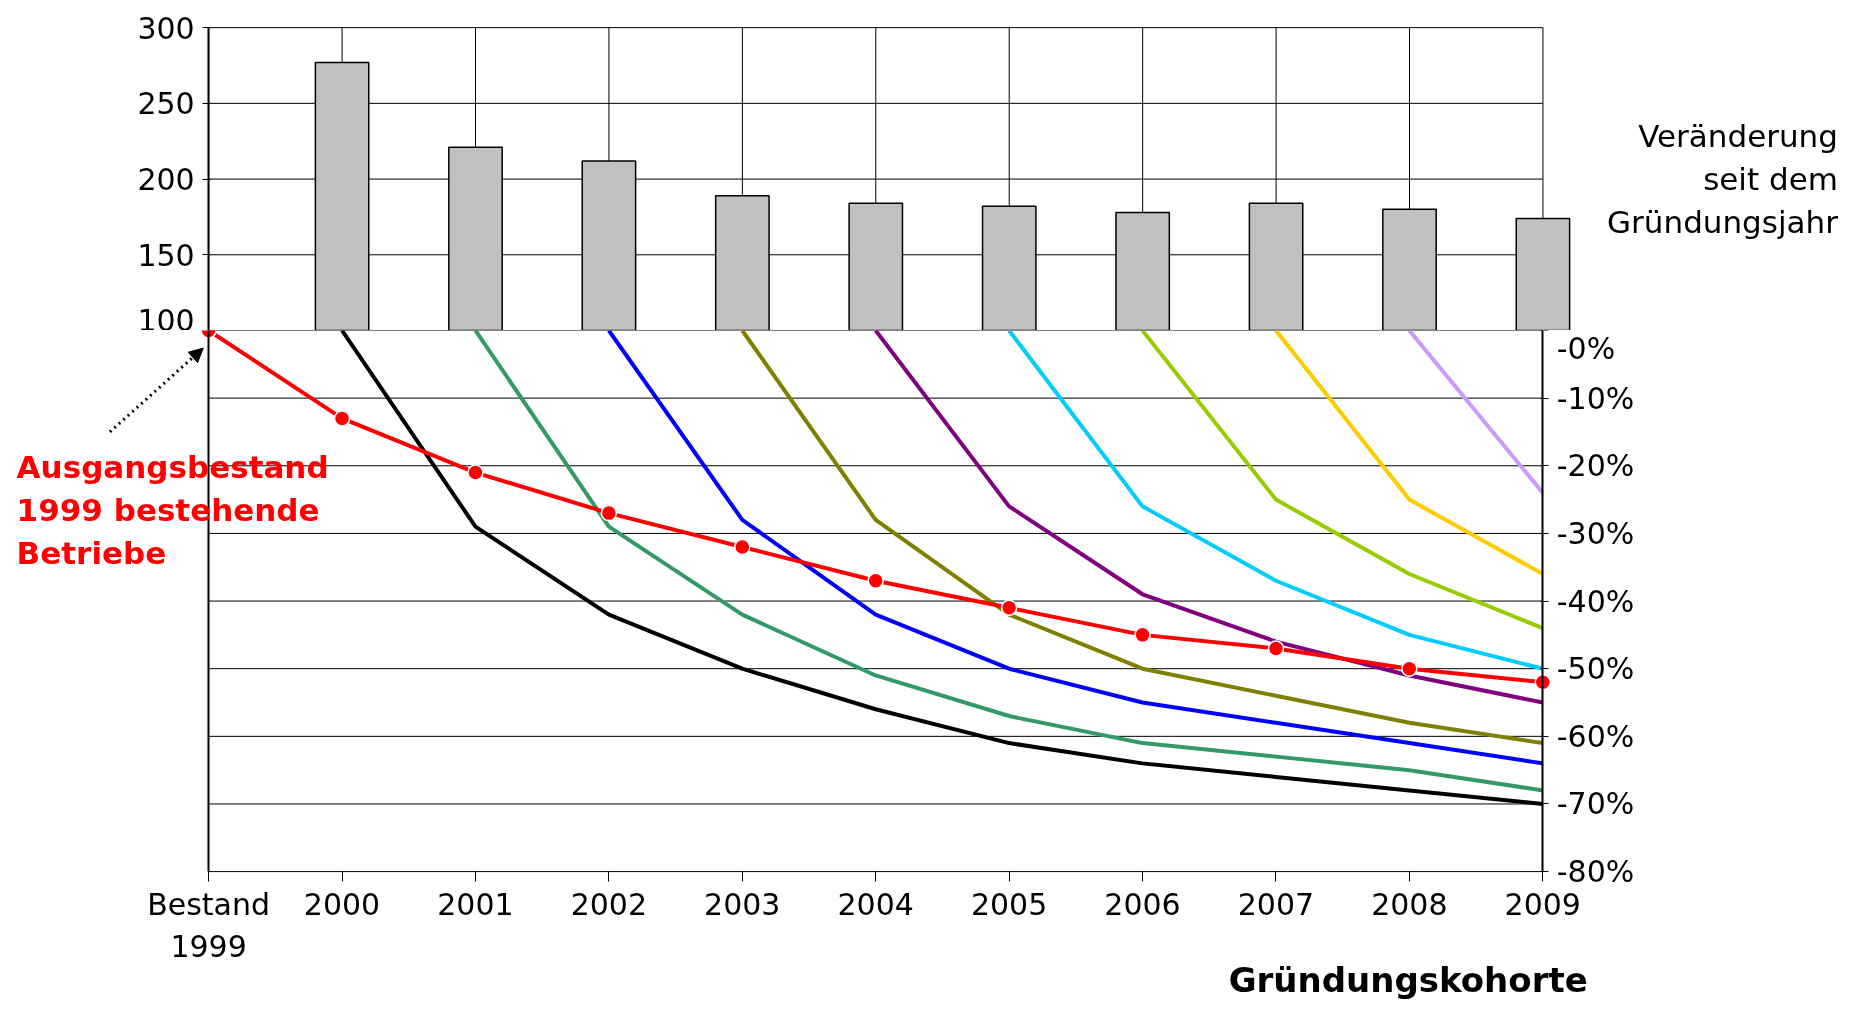 The width and height of the screenshot is (1867, 1016). Describe the element at coordinates (166, 104) in the screenshot. I see `y-tick-label: 250` at that location.